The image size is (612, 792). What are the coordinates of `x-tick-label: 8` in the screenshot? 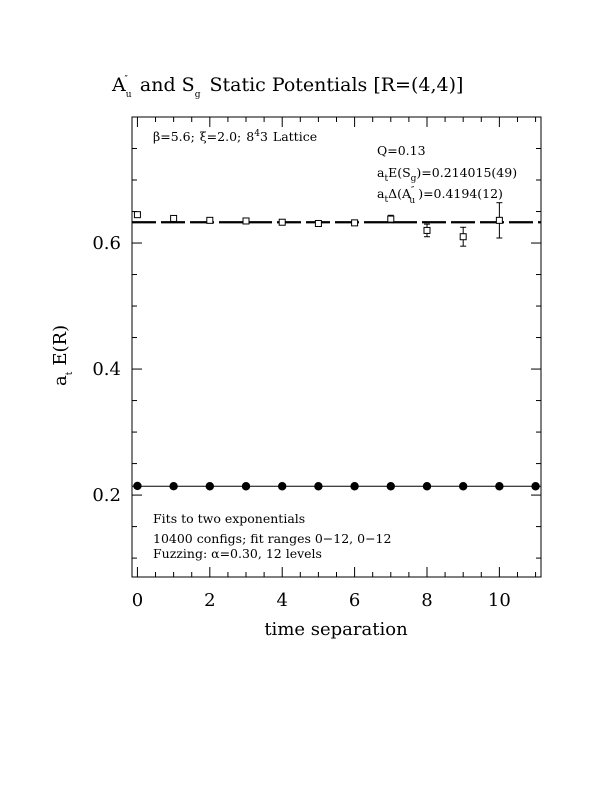 It's located at (426, 600).